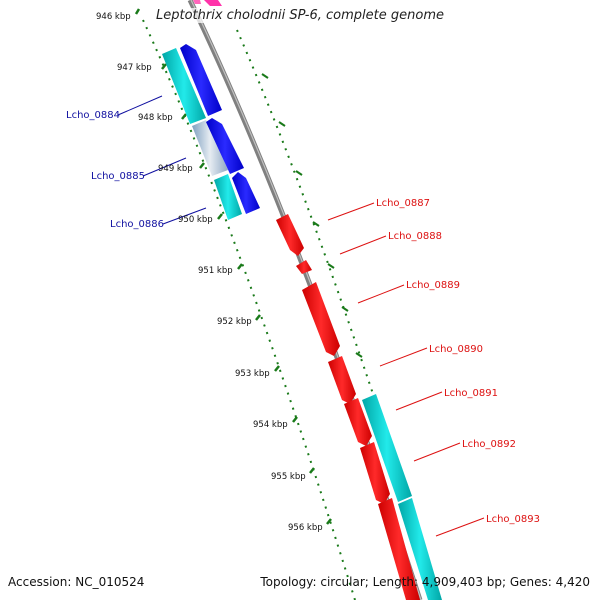 The image size is (600, 600). What do you see at coordinates (471, 393) in the screenshot?
I see `gene-label-lcho-0891: Lcho_0891` at bounding box center [471, 393].